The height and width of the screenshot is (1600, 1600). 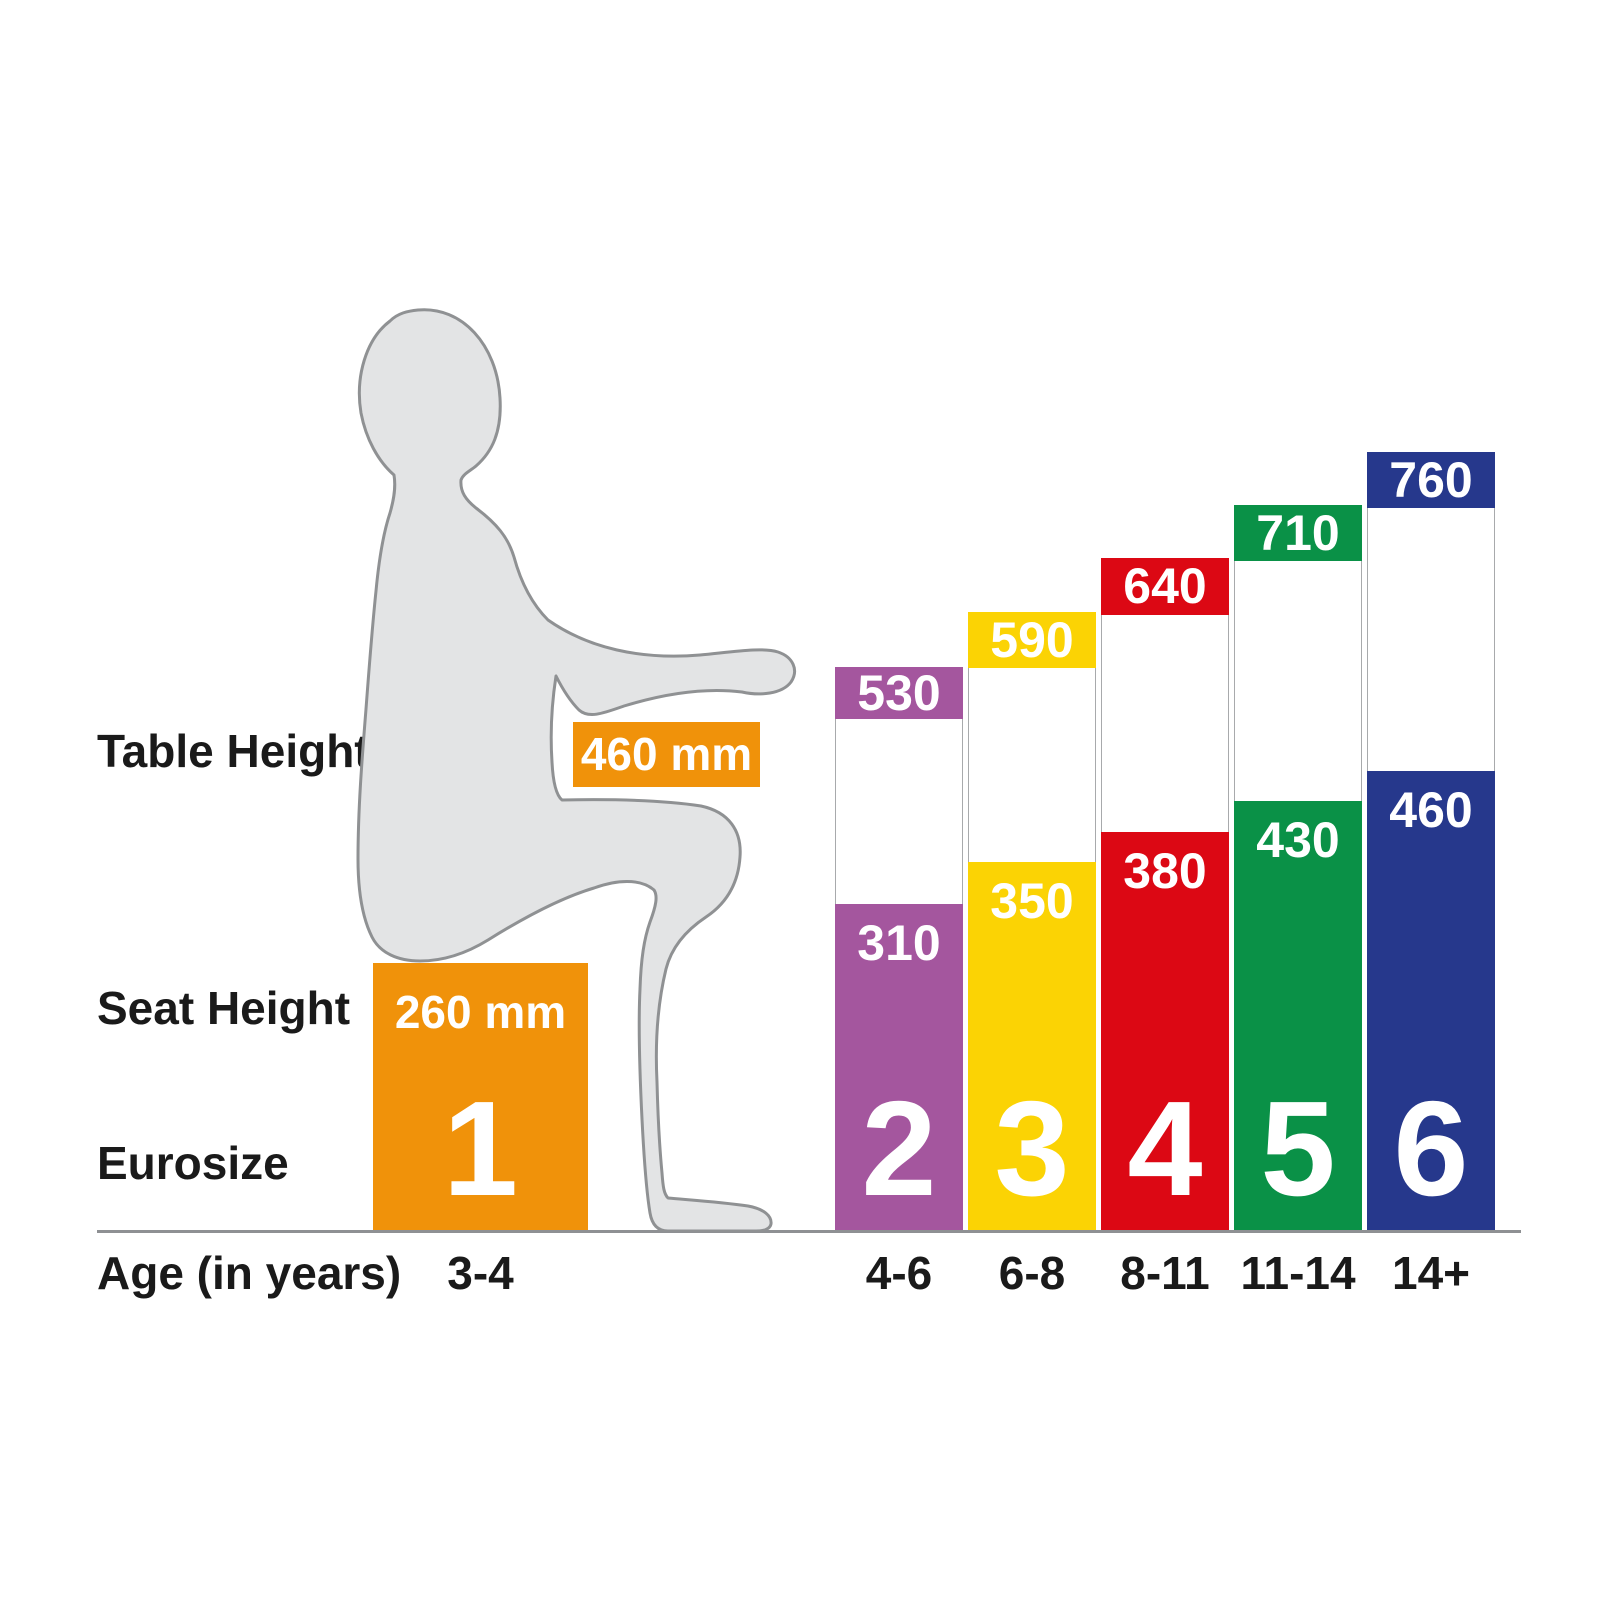 I want to click on seat-height-value: 460, so click(x=1431, y=810).